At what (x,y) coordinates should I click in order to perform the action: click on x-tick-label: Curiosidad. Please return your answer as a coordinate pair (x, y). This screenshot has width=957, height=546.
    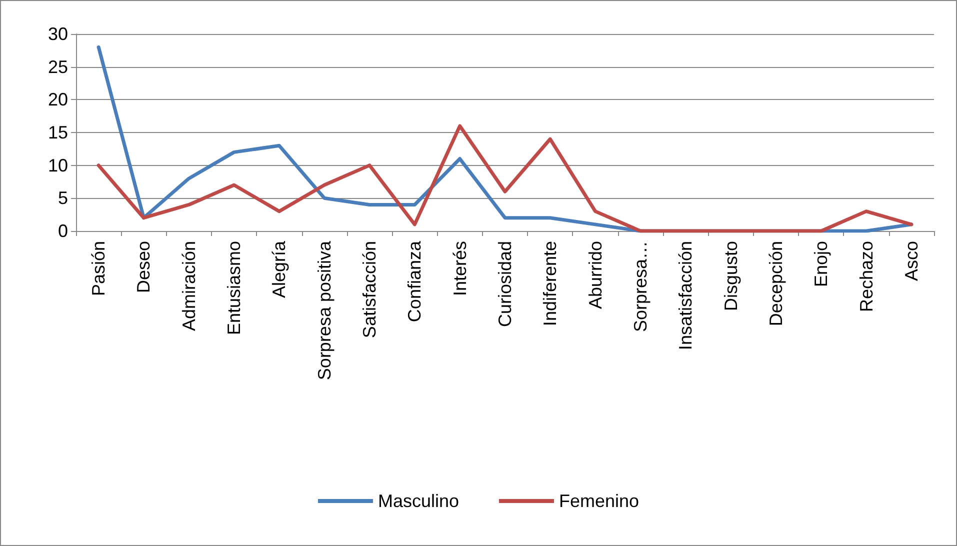
    Looking at the image, I should click on (505, 284).